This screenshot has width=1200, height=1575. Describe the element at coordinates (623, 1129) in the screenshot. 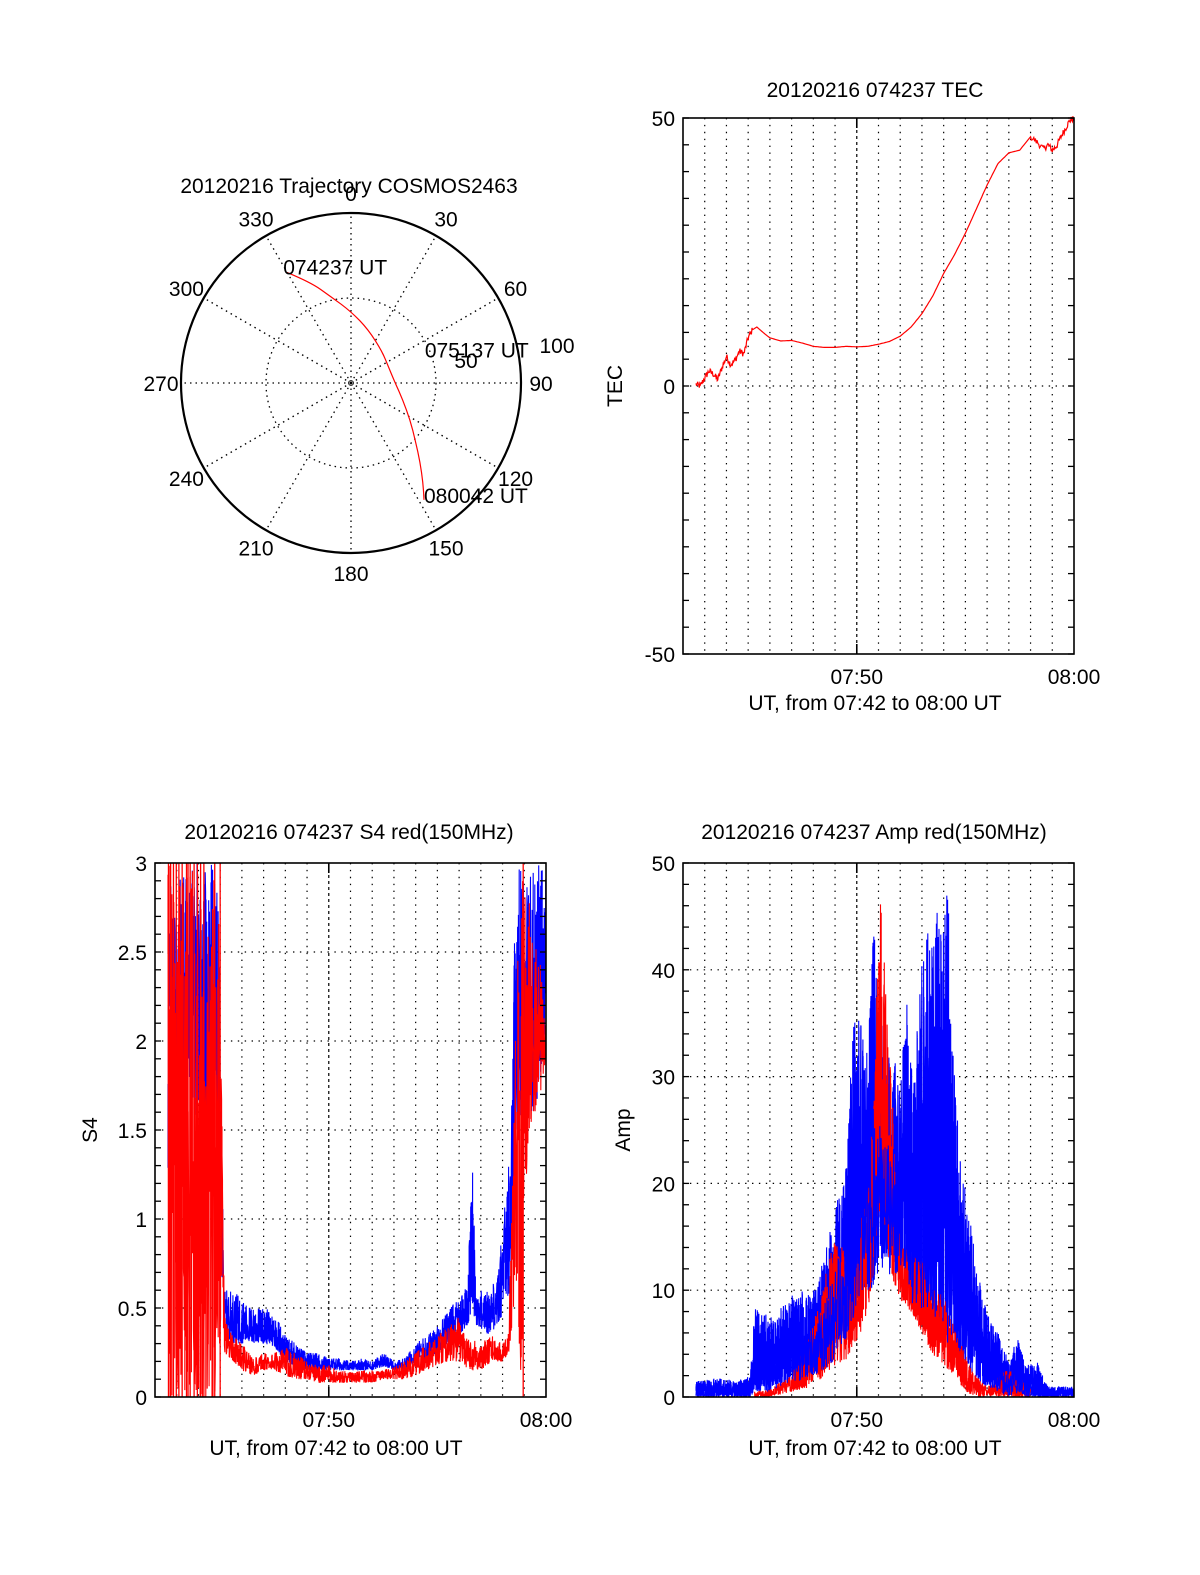

I see `amp-ylabel: Amp` at that location.